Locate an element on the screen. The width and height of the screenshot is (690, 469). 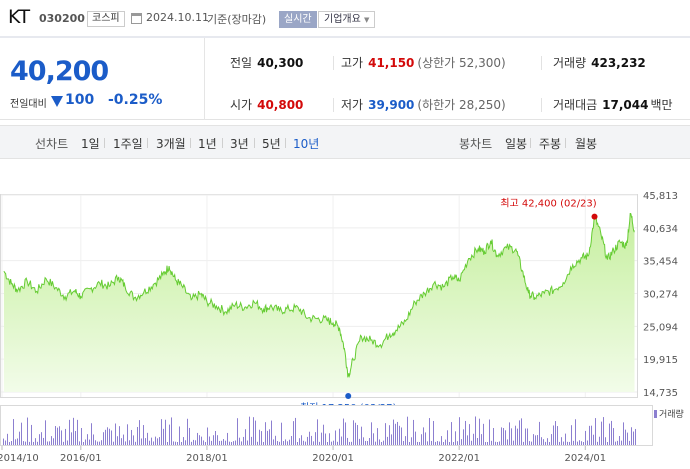
open-label: 시가 is located at coordinates (241, 105).